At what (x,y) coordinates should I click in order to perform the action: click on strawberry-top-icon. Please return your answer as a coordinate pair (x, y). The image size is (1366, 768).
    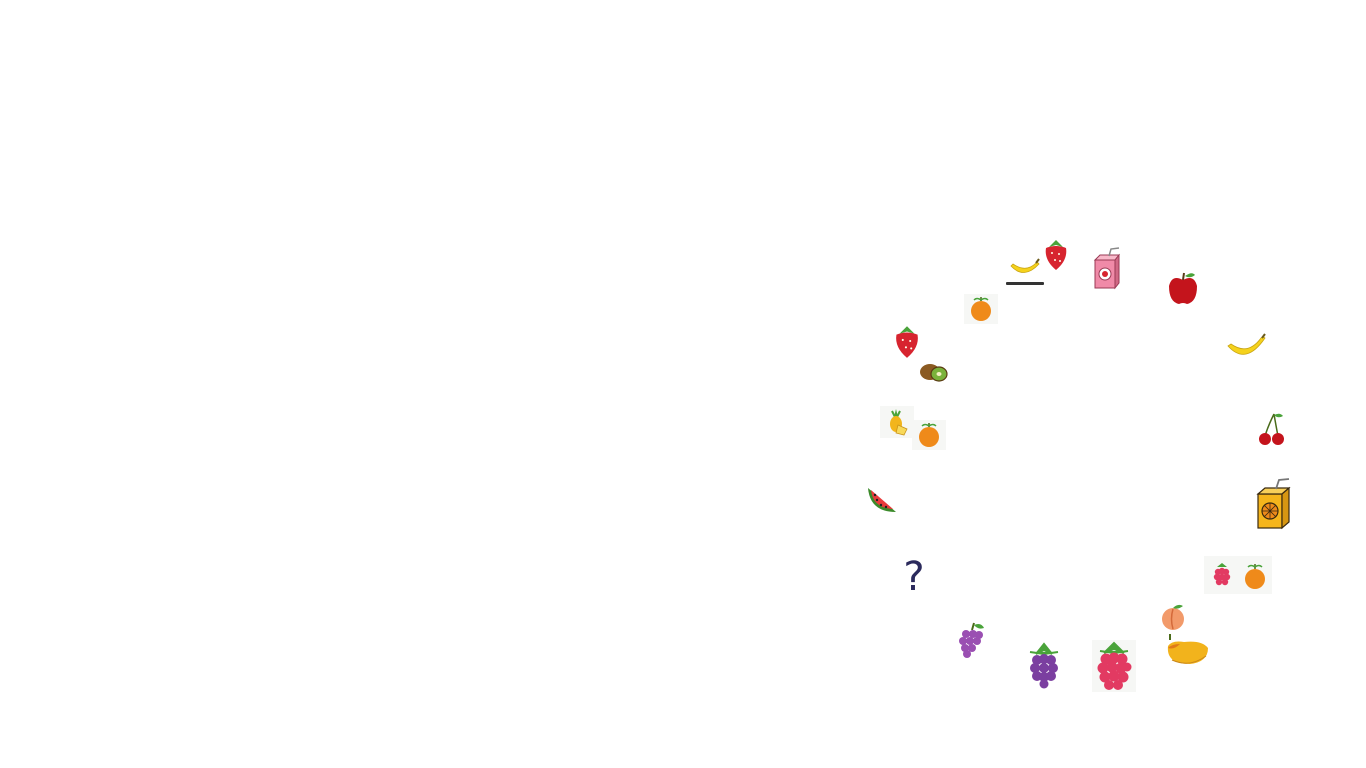
    Looking at the image, I should click on (1056, 254).